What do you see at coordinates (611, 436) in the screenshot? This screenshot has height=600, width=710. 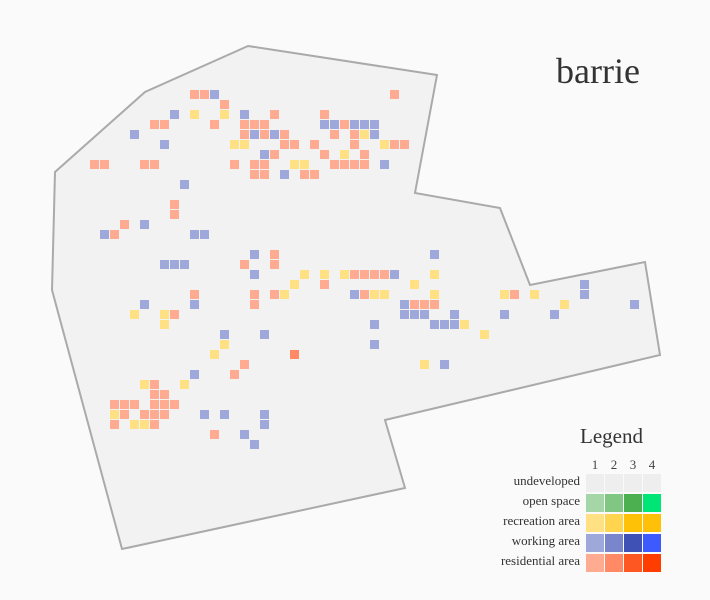 I see `legend-title: Legend` at bounding box center [611, 436].